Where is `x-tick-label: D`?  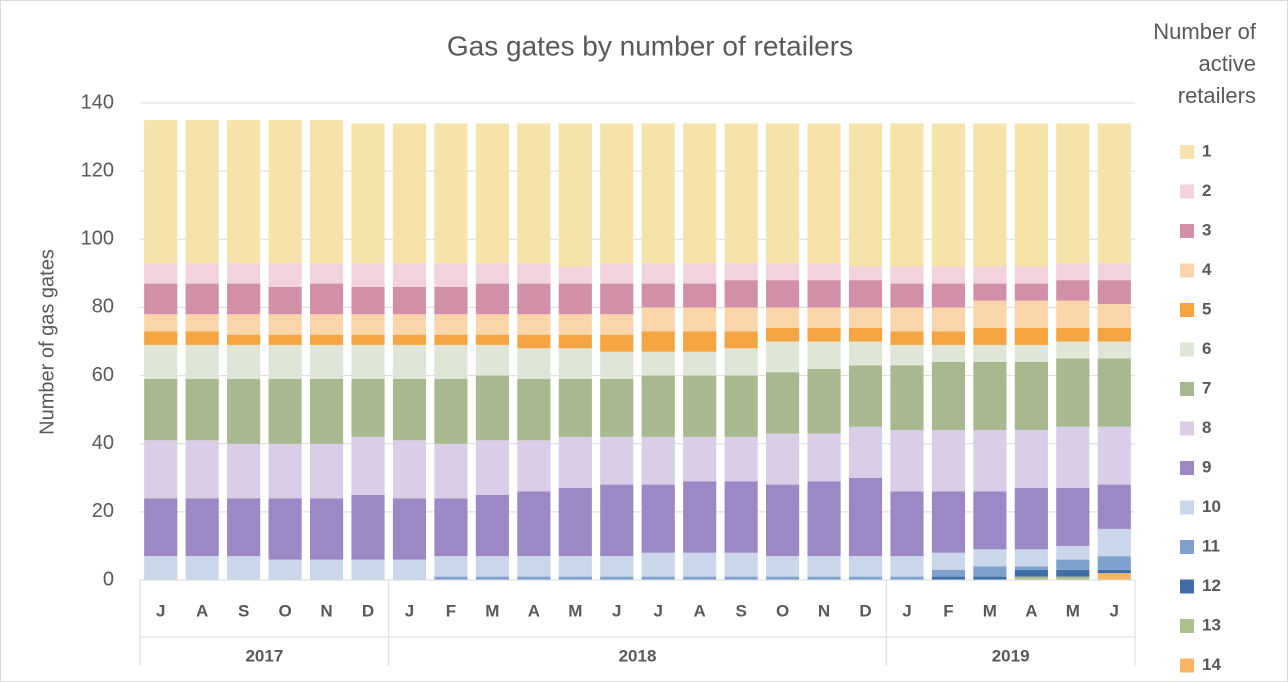
x-tick-label: D is located at coordinates (865, 610).